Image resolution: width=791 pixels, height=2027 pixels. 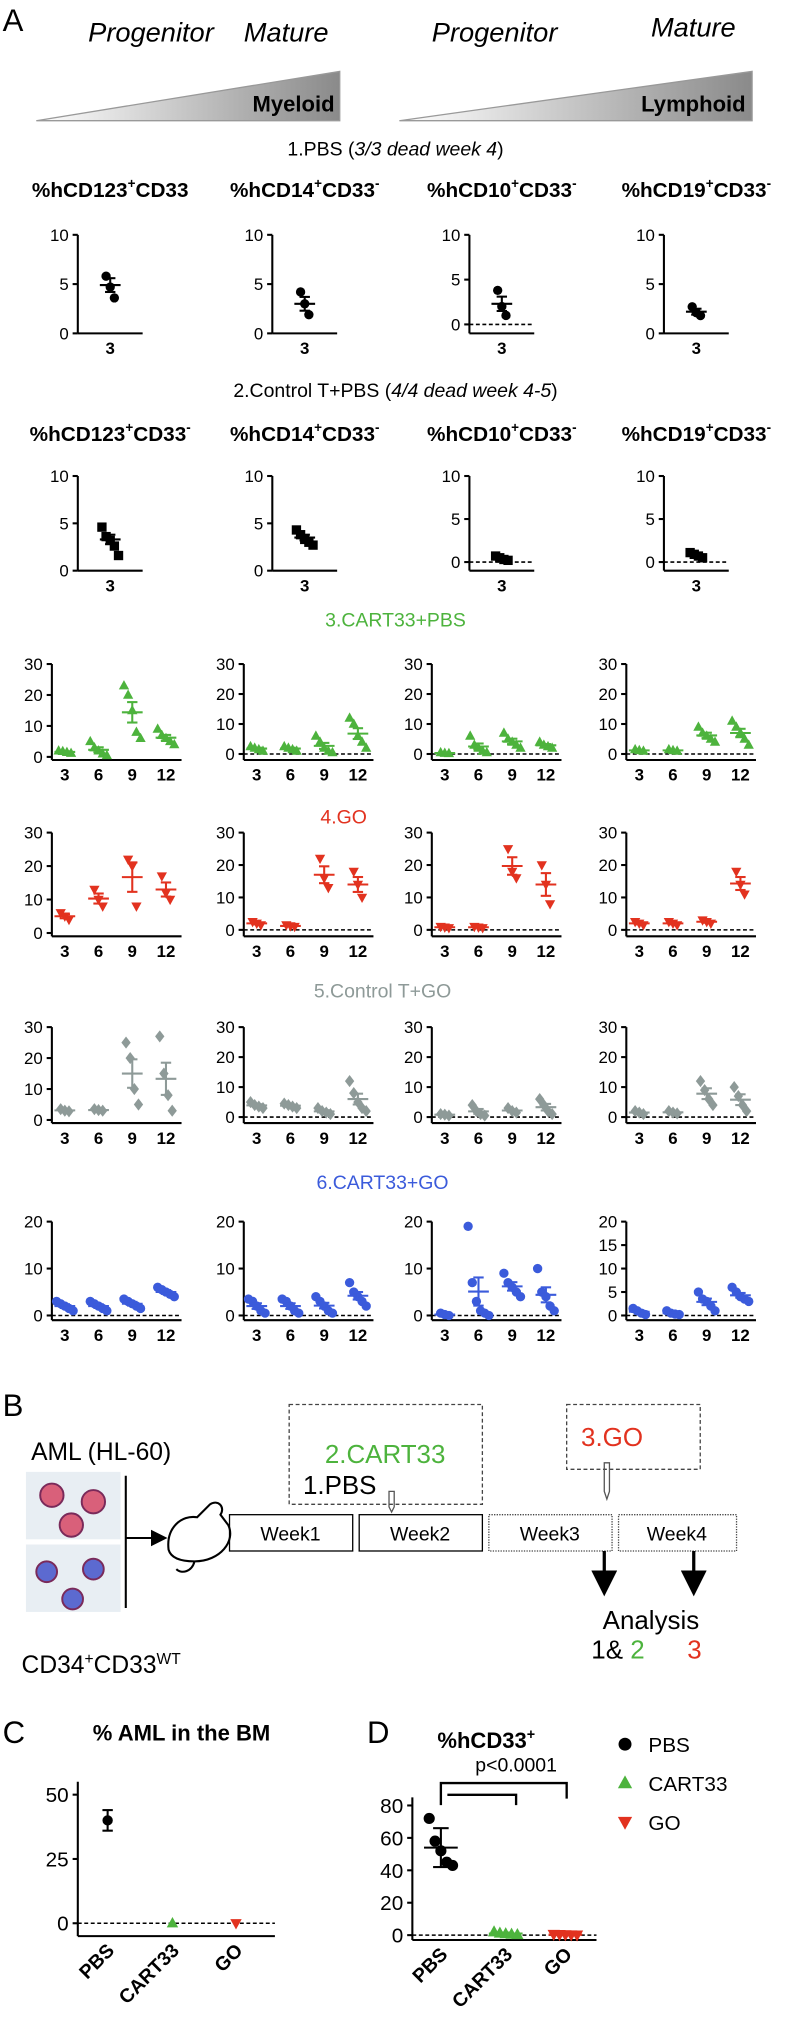 I want to click on y-tick-label: 40, so click(x=391, y=1871).